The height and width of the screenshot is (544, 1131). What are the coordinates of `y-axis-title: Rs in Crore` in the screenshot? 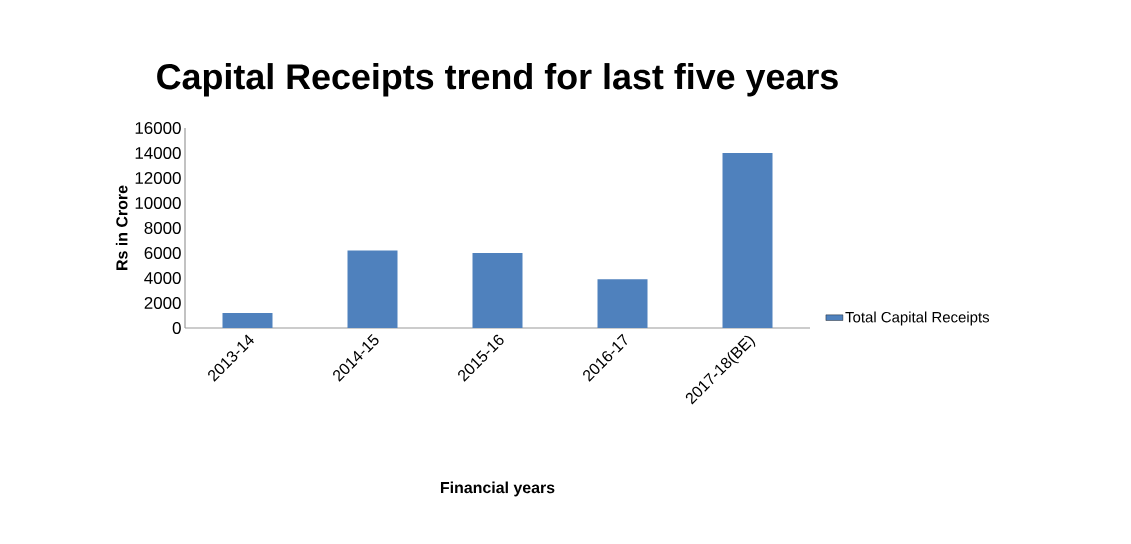 It's located at (121, 227).